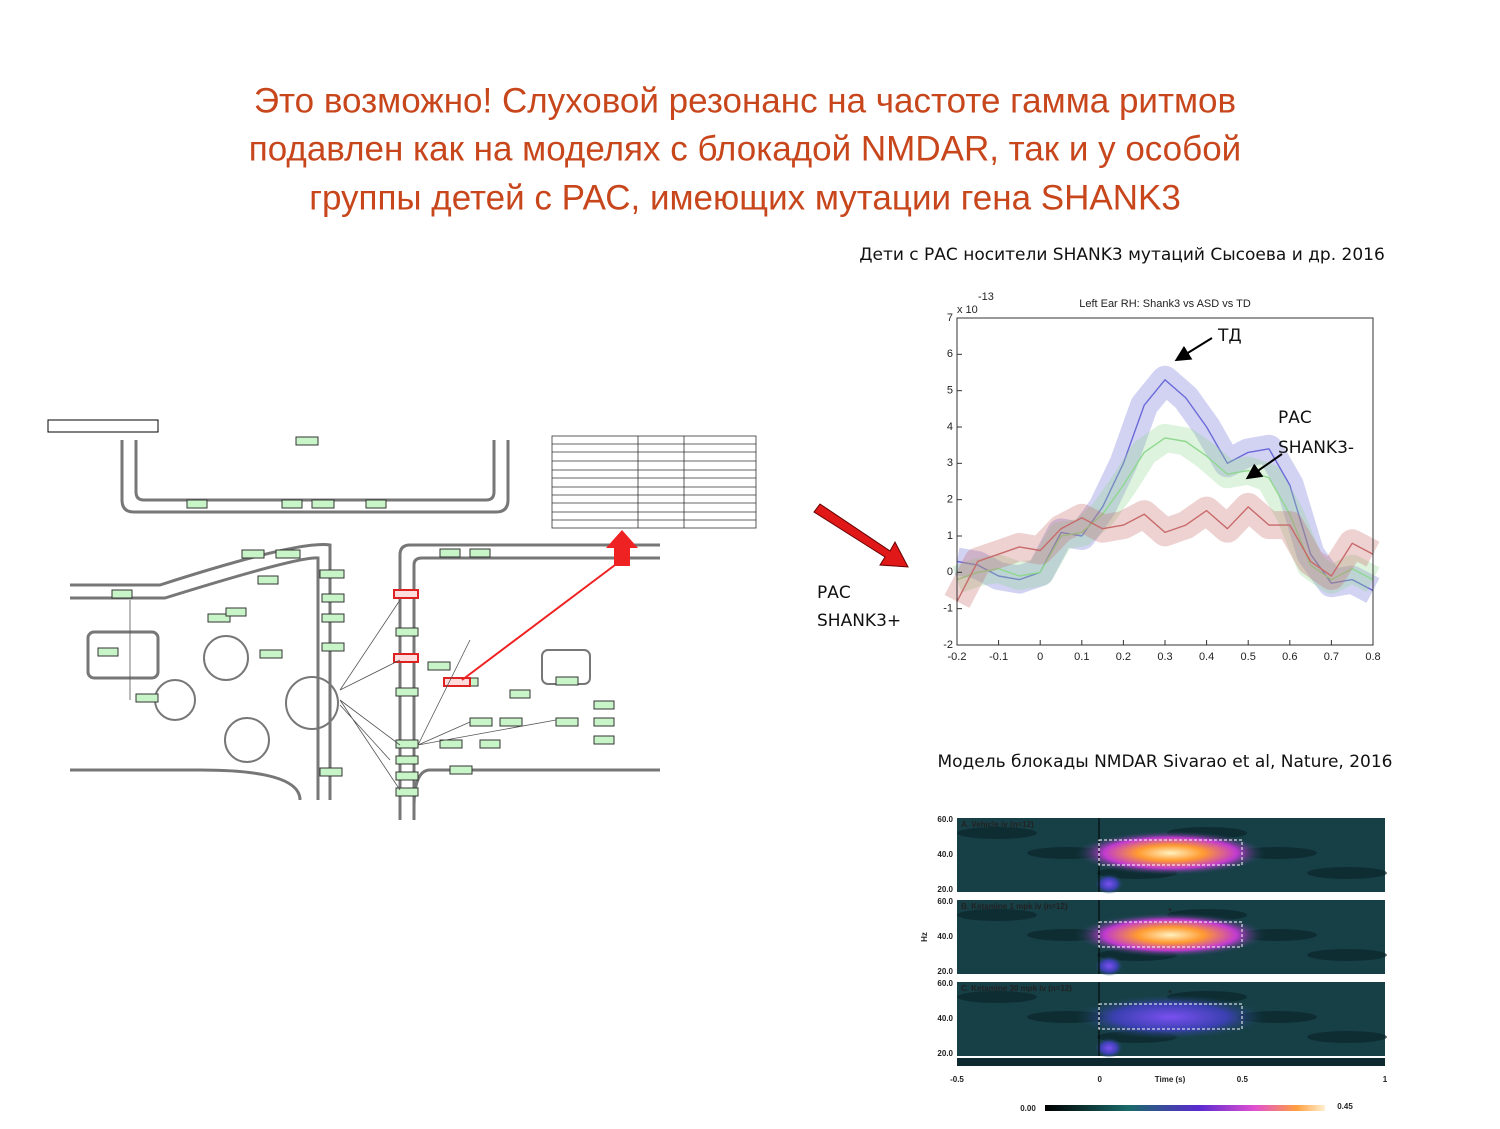 This screenshot has width=1500, height=1129. Describe the element at coordinates (834, 593) in the screenshot. I see `left-label: РАС` at that location.